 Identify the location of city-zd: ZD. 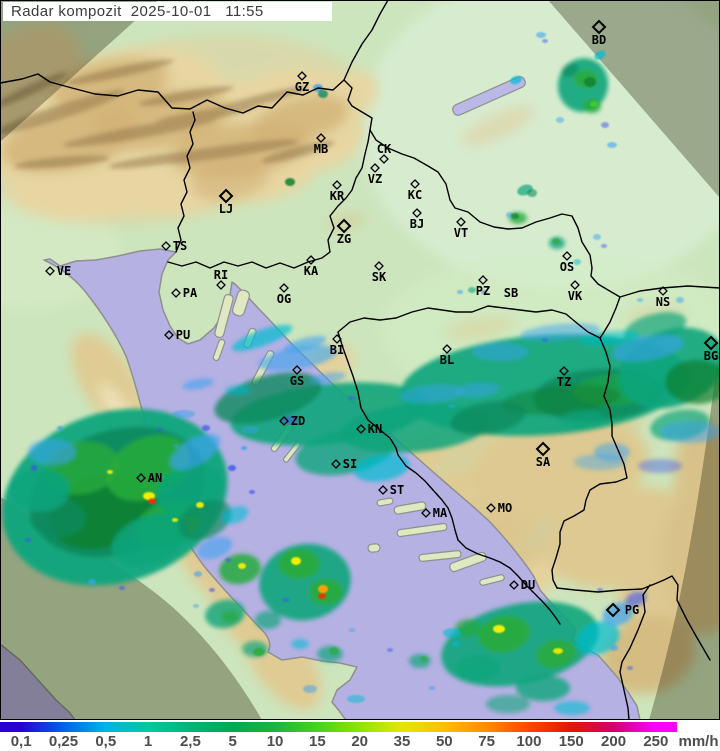
(292, 421).